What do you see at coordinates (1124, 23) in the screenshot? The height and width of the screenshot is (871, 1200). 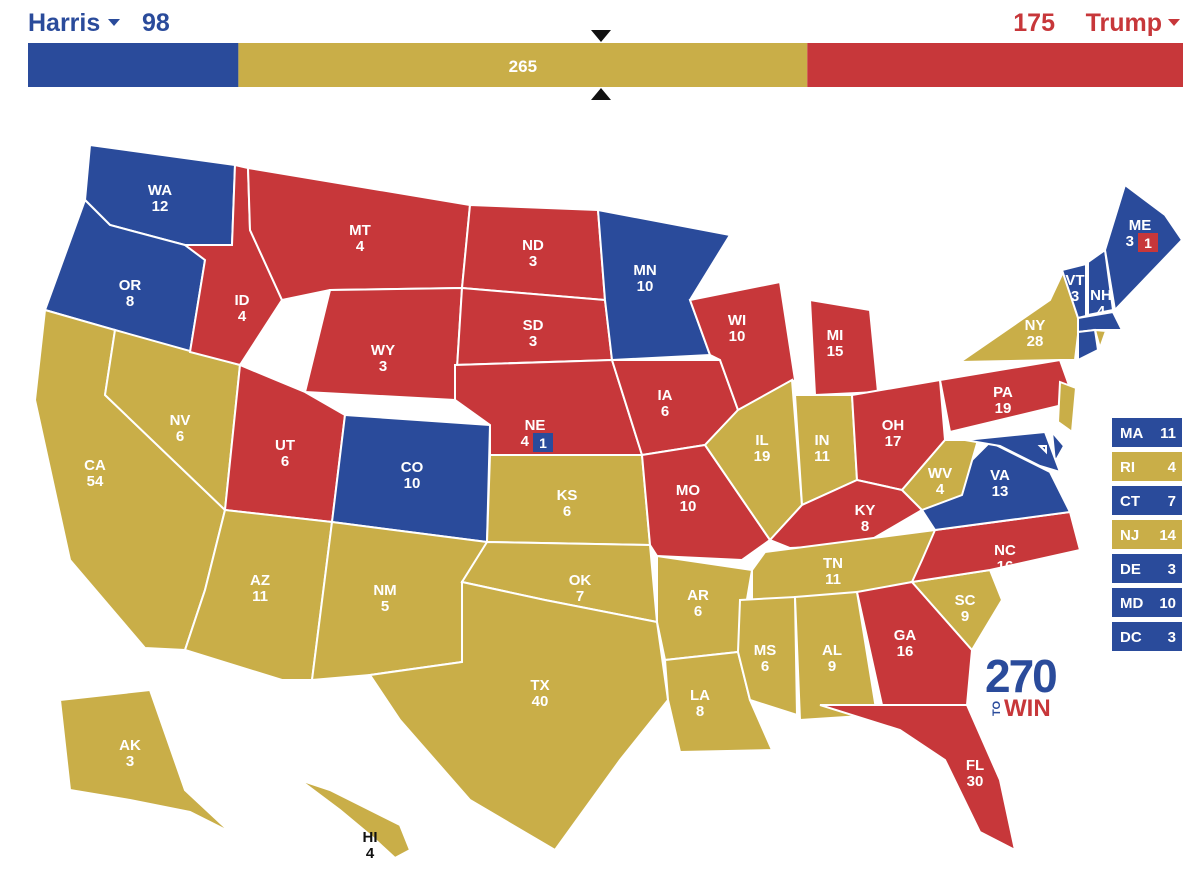 I see `right-name: Trump` at bounding box center [1124, 23].